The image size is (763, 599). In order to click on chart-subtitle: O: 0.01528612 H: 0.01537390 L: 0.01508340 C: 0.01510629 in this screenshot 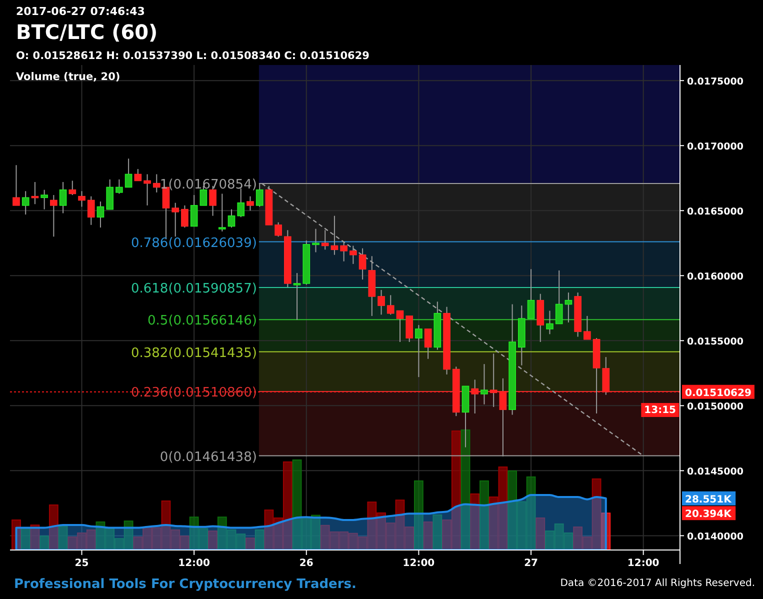, I will do `click(193, 56)`.